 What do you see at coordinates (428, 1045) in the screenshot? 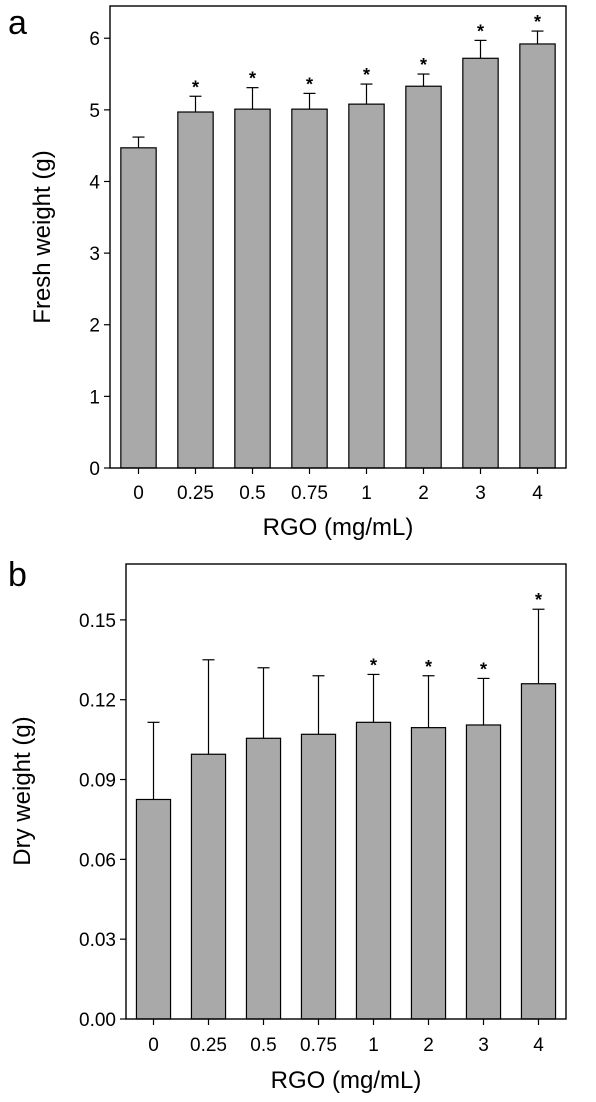
I see `panel-b-x-tick-label-5: 2` at bounding box center [428, 1045].